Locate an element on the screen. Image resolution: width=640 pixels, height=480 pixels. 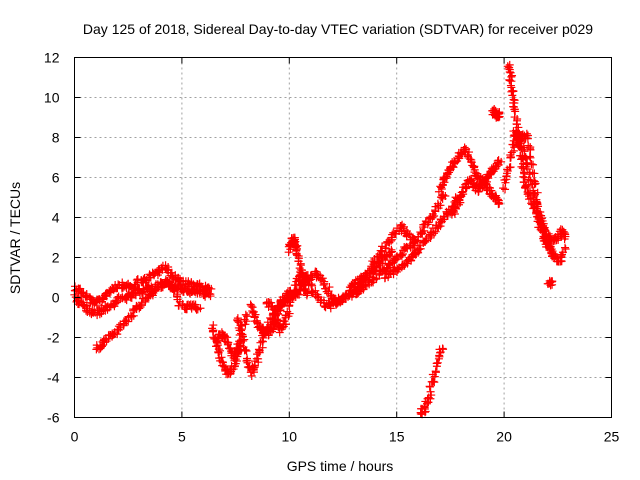
series-track-s is located at coordinates (539, 187).